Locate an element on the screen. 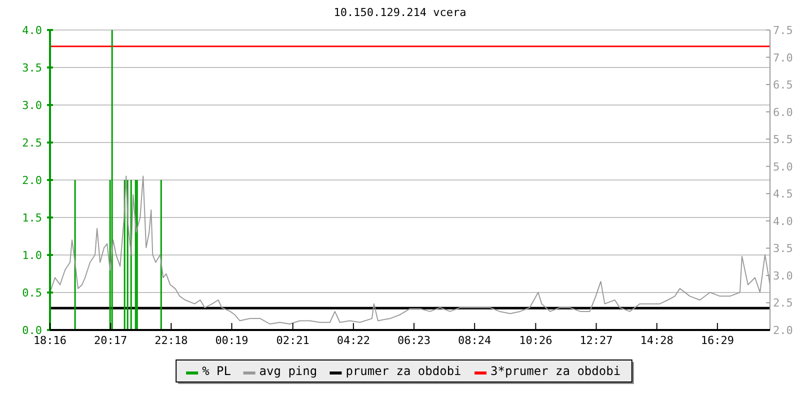  x-tick-label: 08:24 is located at coordinates (475, 340).